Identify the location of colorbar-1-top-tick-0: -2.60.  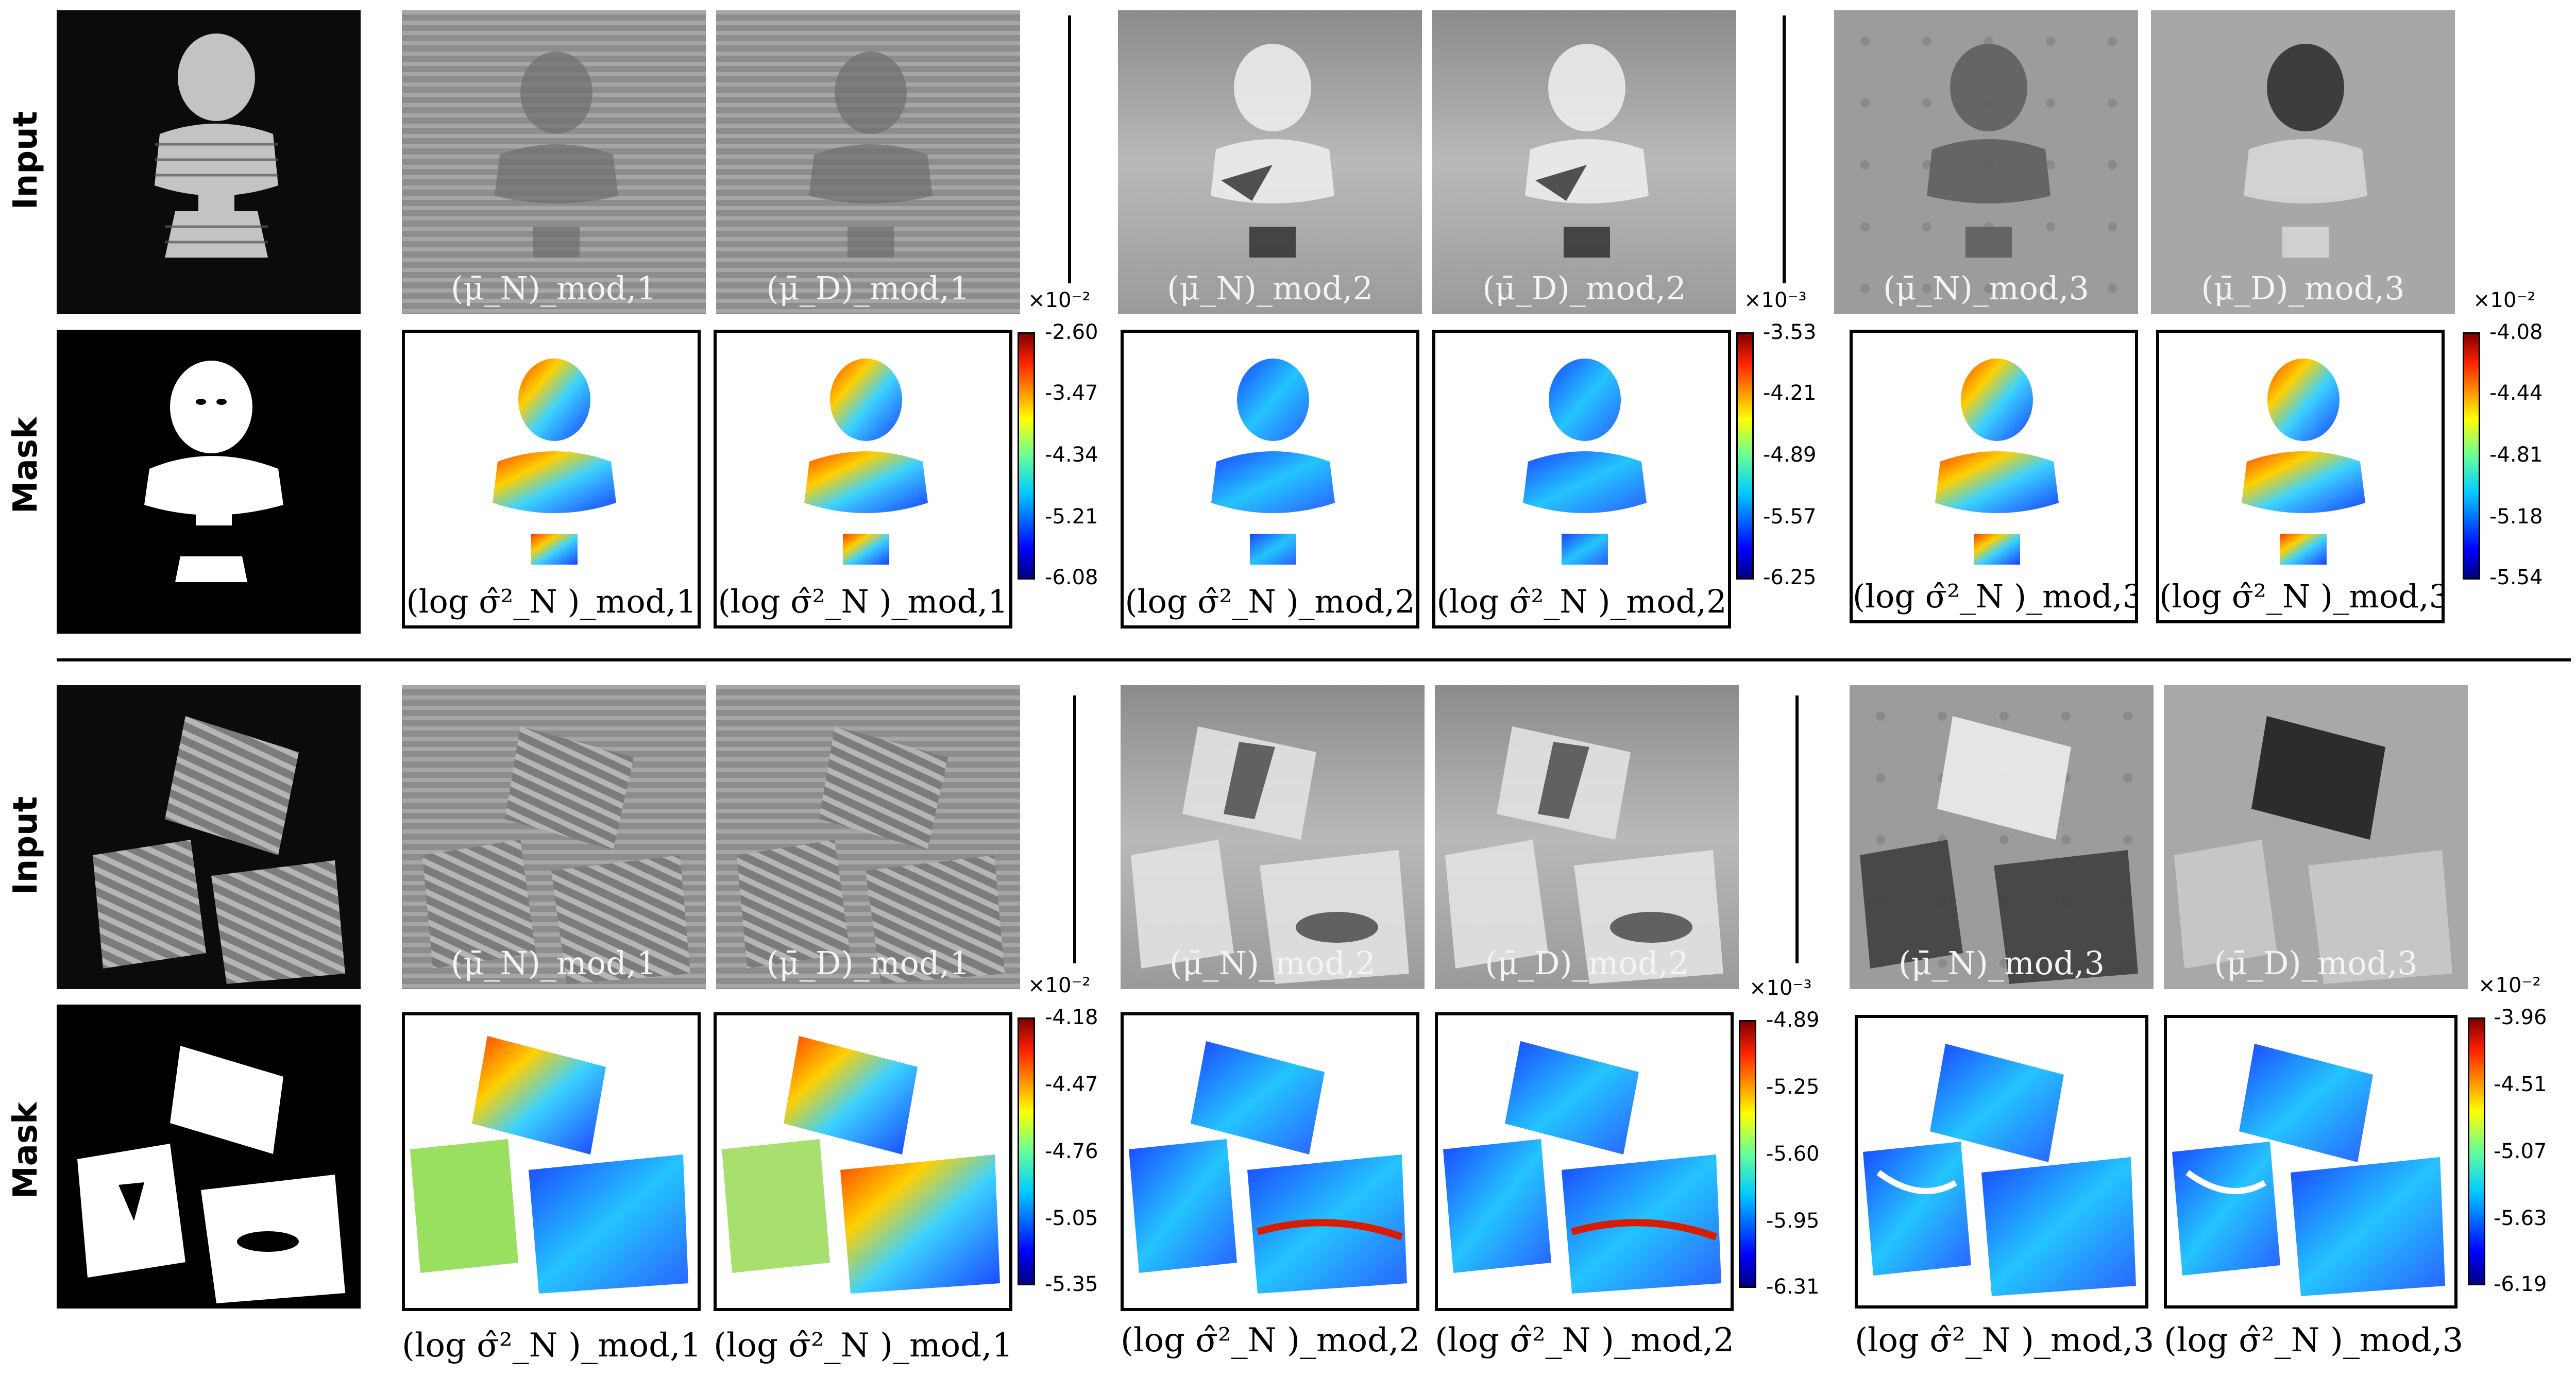
(1071, 332).